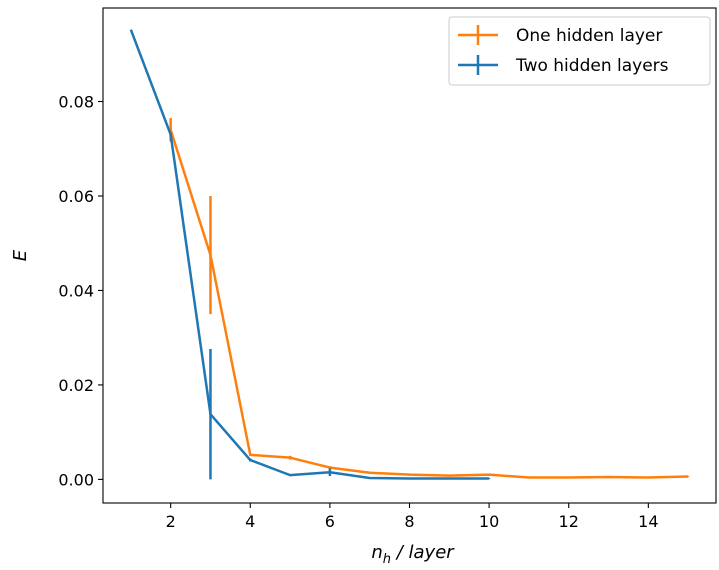  Describe the element at coordinates (250, 521) in the screenshot. I see `x-tick-label: 4` at that location.